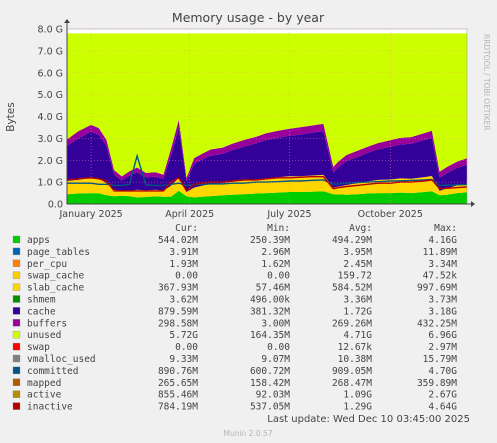 Image resolution: width=497 pixels, height=443 pixels. Describe the element at coordinates (390, 214) in the screenshot. I see `x-tick-label: October 2025` at that location.